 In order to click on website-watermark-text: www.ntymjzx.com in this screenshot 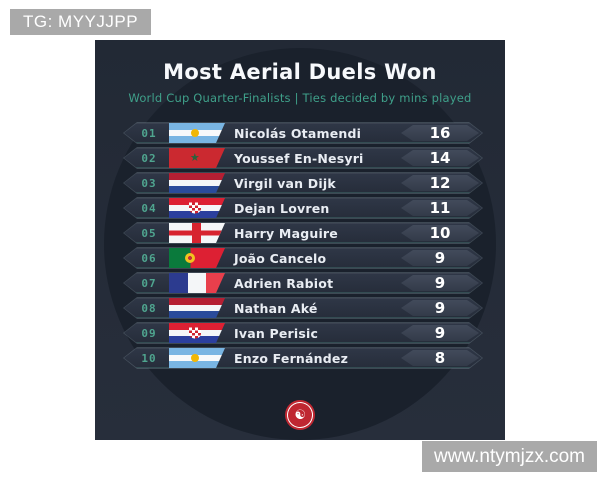, I will do `click(509, 456)`.